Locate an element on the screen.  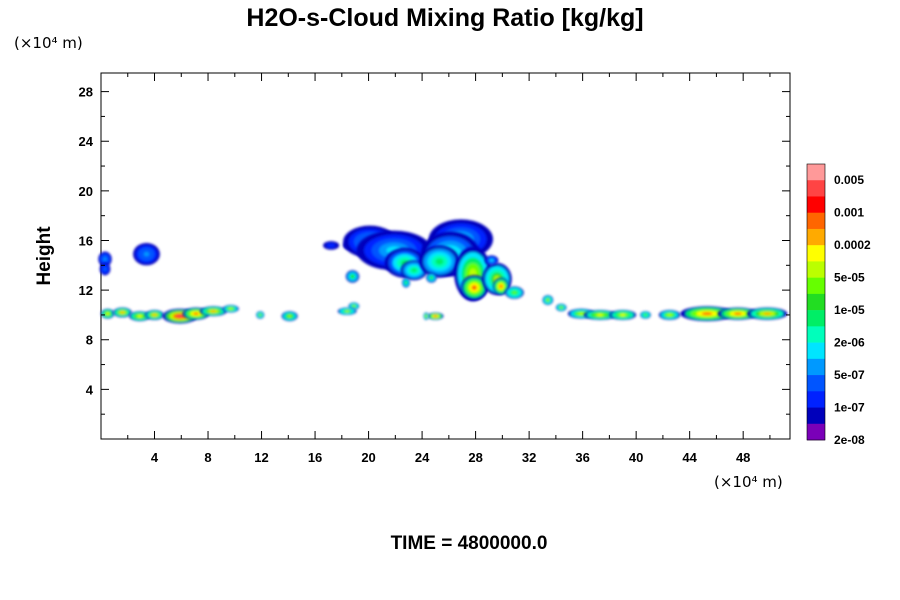
x-axis-unit: (×10⁴ m) is located at coordinates (748, 482).